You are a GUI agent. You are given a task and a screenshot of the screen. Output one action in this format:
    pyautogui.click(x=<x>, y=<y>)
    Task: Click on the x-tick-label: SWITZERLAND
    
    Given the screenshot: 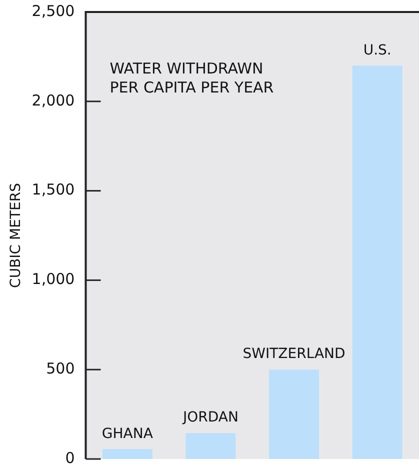 What is the action you would take?
    pyautogui.click(x=294, y=354)
    